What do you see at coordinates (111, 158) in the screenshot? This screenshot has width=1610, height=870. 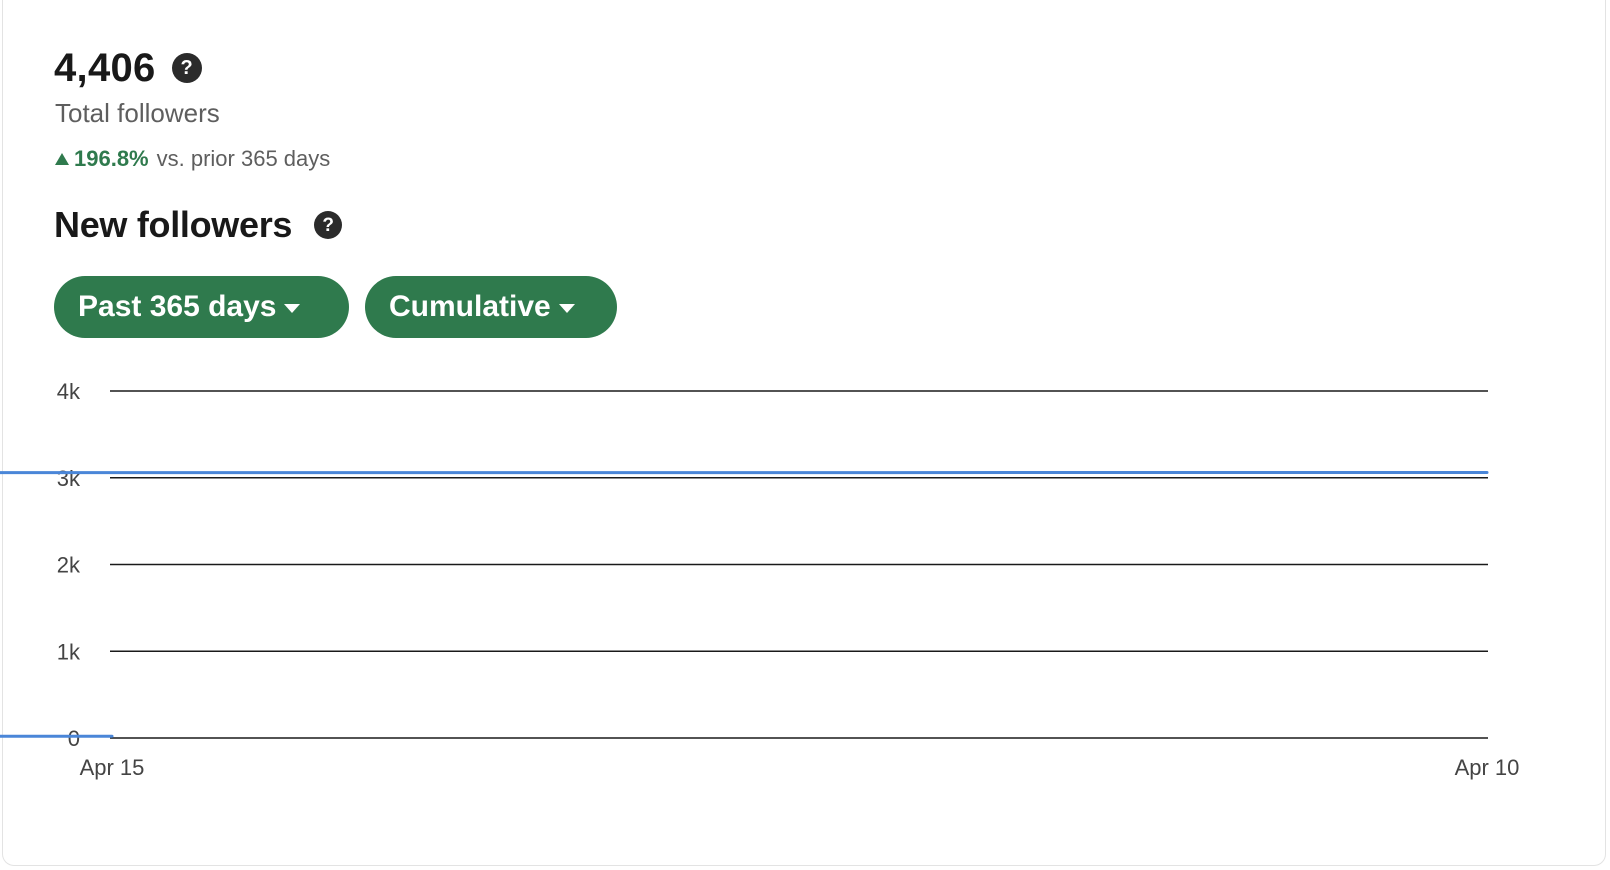 I see `change-percent: 196.8%` at bounding box center [111, 158].